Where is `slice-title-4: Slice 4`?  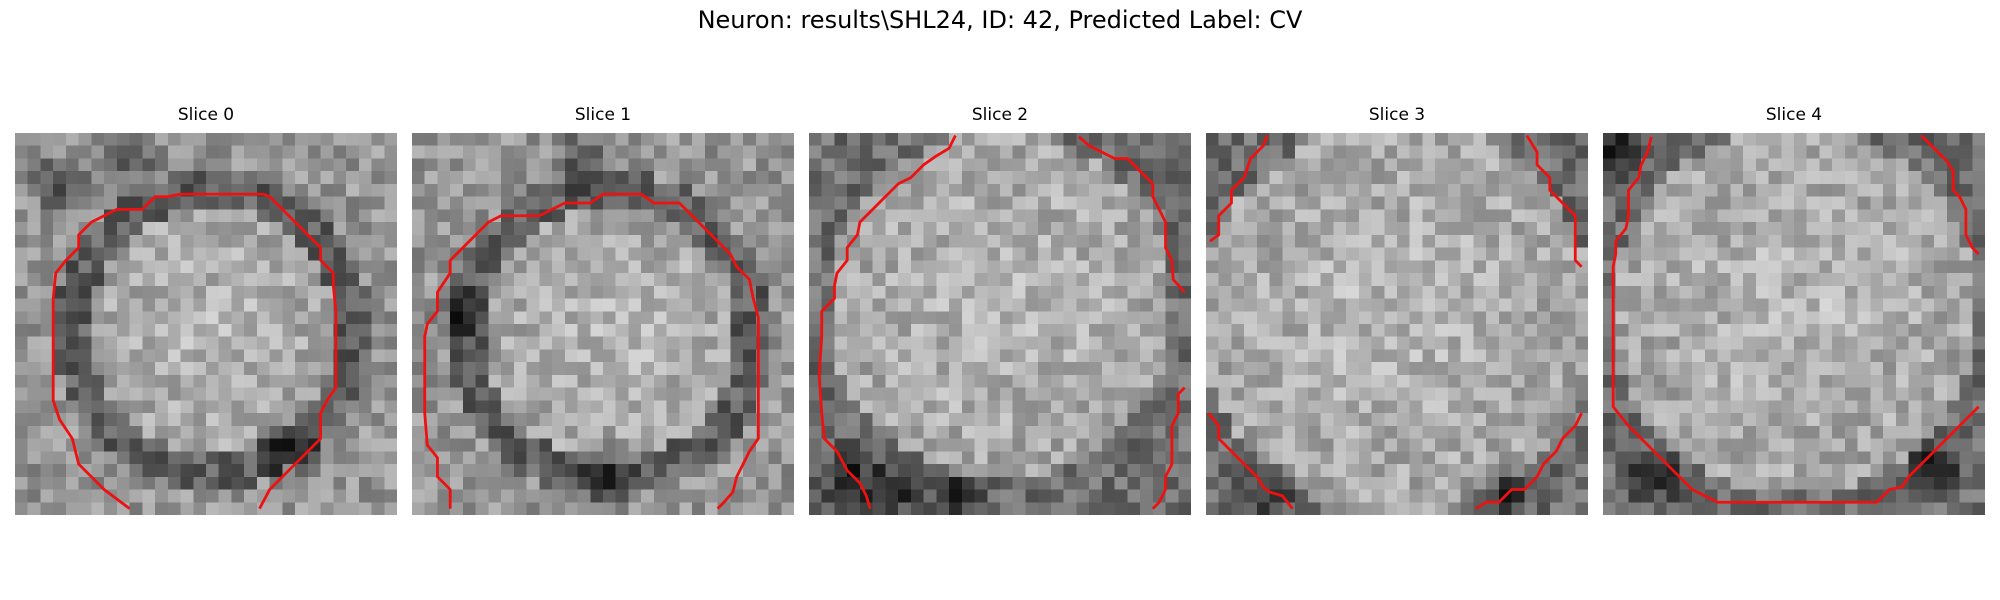 slice-title-4: Slice 4 is located at coordinates (1794, 115).